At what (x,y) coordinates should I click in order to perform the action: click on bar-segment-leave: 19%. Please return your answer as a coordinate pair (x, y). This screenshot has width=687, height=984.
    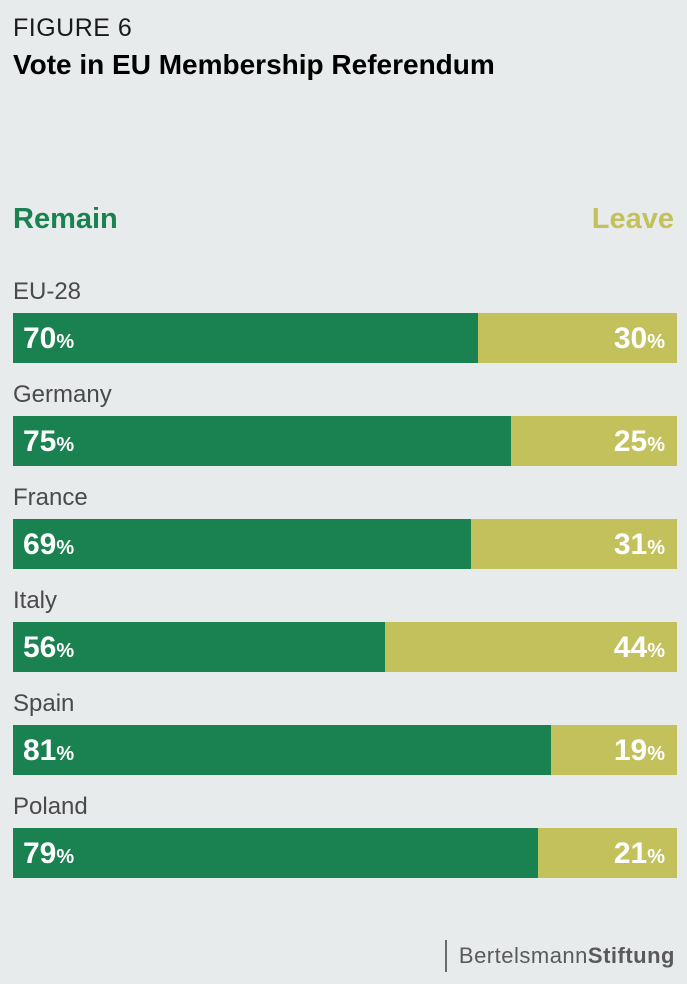
    Looking at the image, I should click on (613, 750).